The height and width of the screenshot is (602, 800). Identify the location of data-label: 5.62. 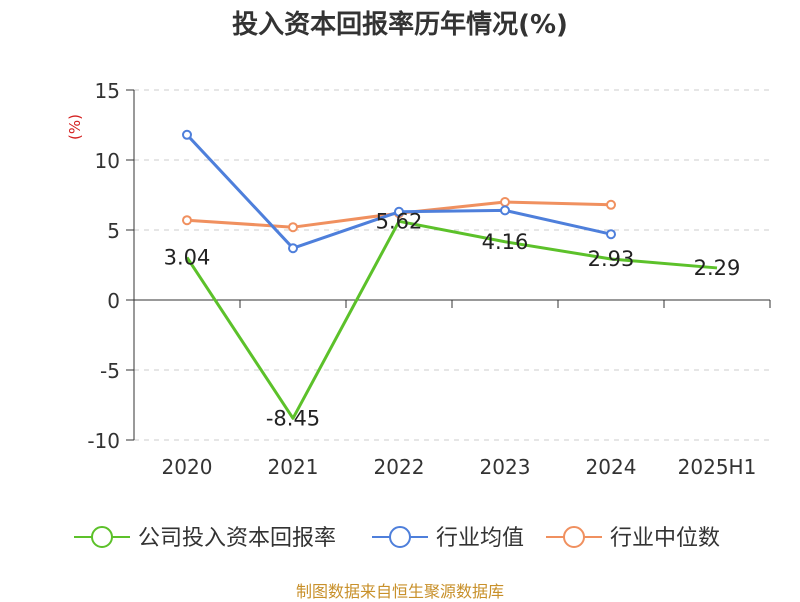
(399, 221).